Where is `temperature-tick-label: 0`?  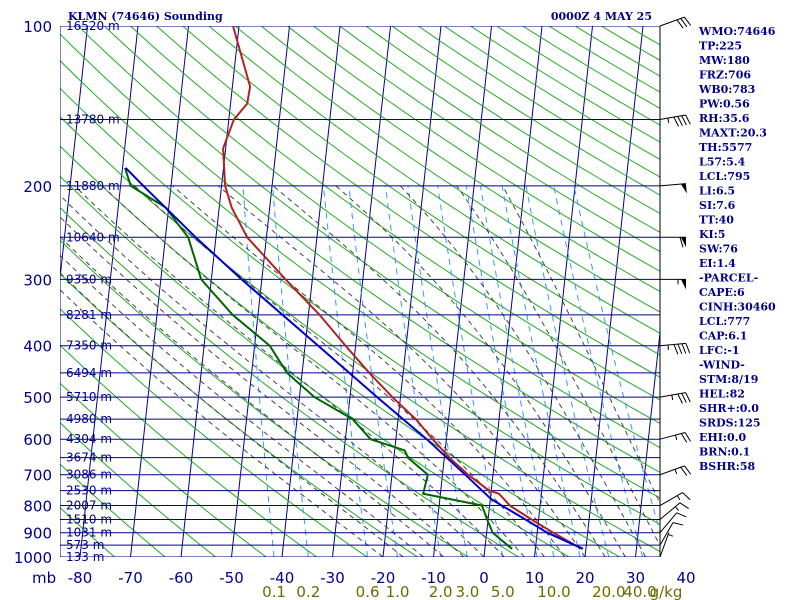 temperature-tick-label: 0 is located at coordinates (484, 578).